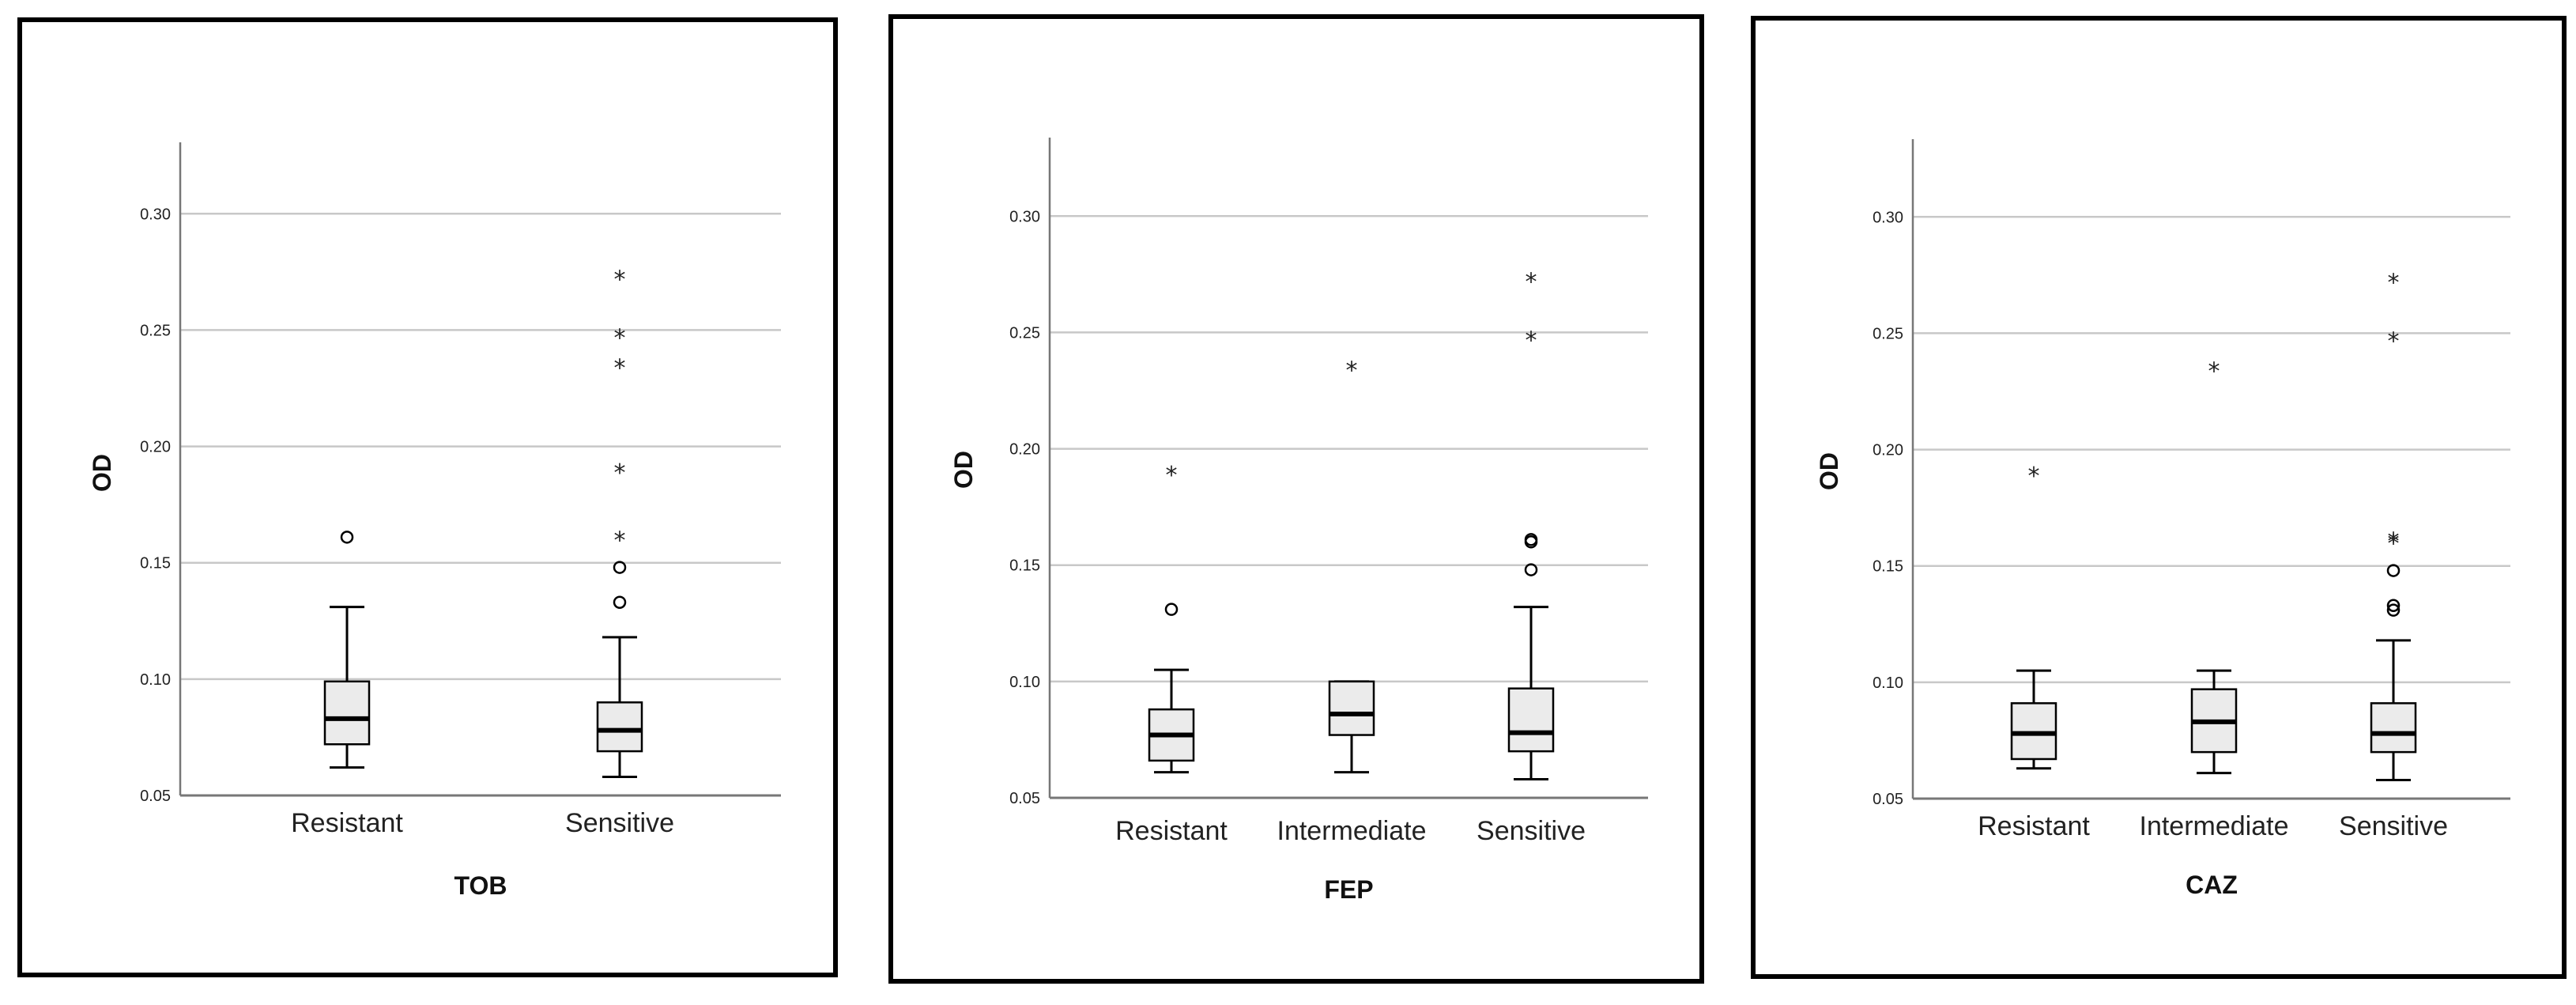 Image resolution: width=2576 pixels, height=1005 pixels. Describe the element at coordinates (1888, 451) in the screenshot. I see `caz-y-tick-label: 0.20` at that location.